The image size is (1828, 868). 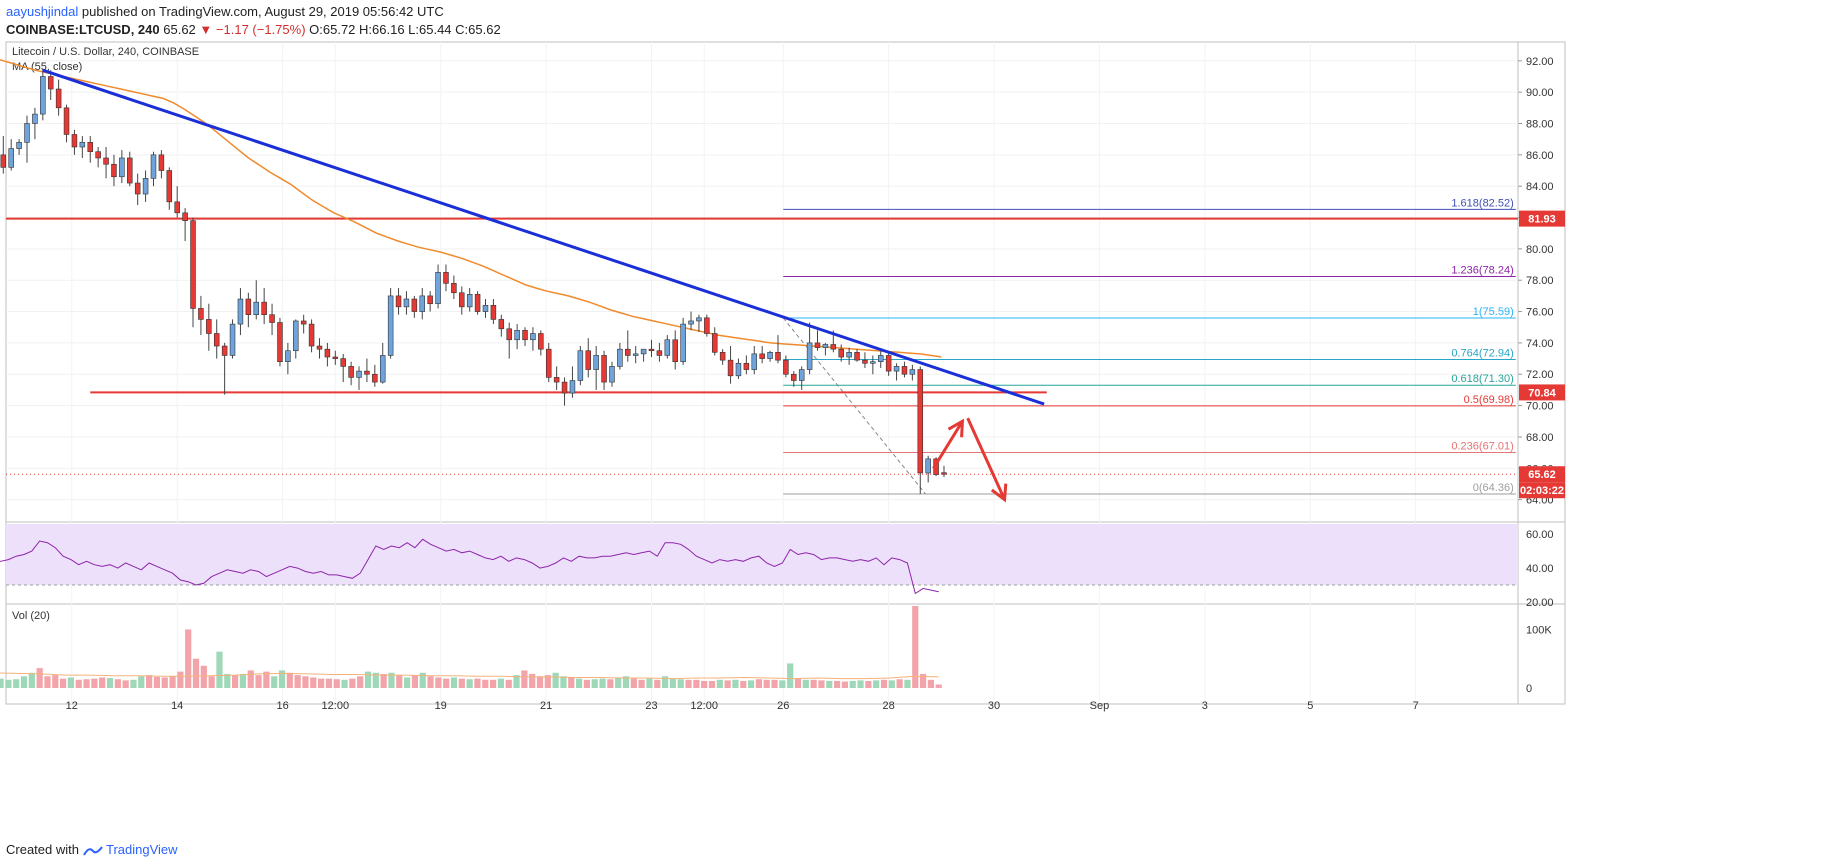 I want to click on tradingview-brand-link: TradingView, so click(x=142, y=849).